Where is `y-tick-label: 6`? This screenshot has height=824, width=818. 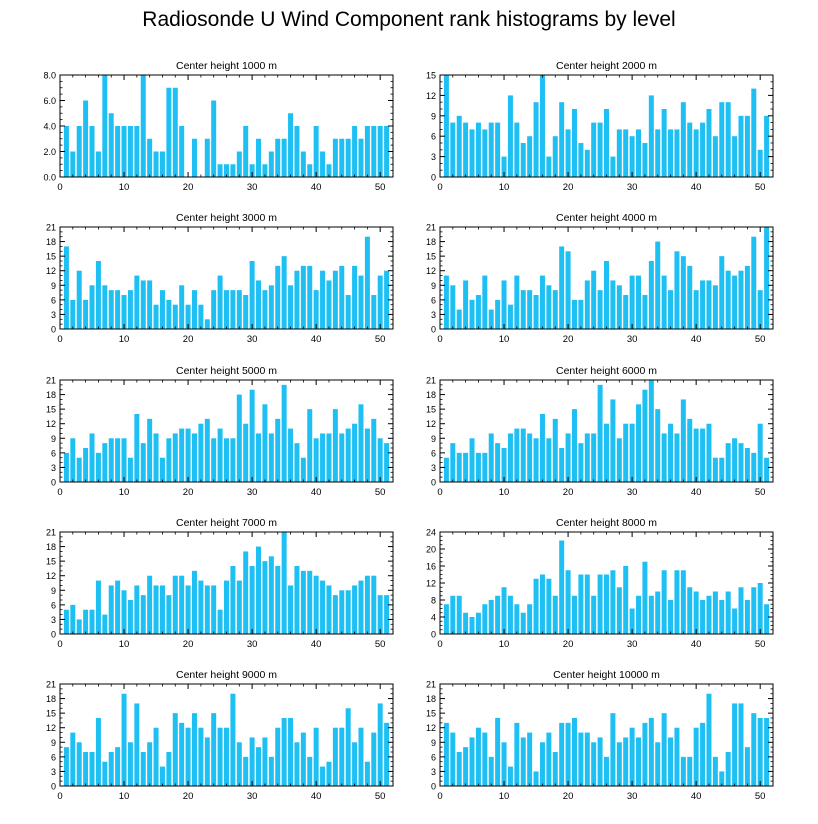 y-tick-label: 6 is located at coordinates (433, 757).